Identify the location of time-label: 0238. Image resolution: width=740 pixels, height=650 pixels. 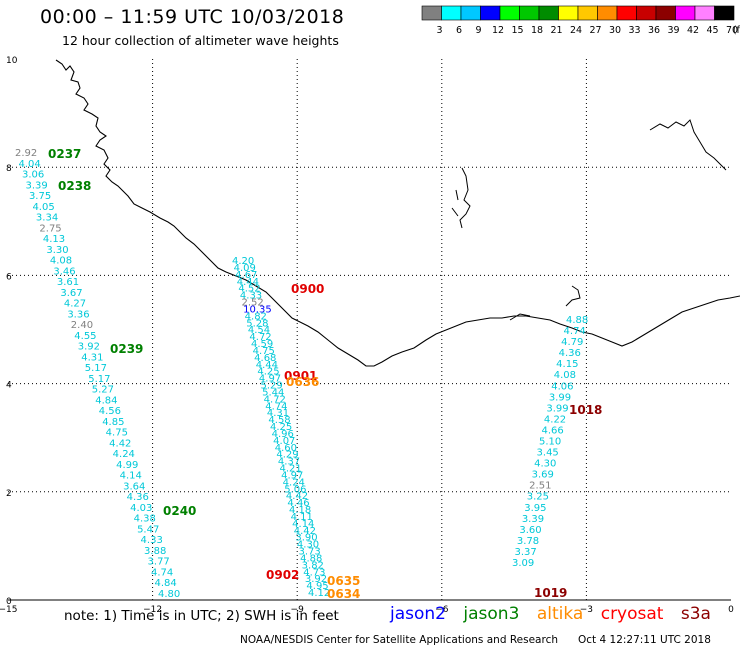
(74, 186).